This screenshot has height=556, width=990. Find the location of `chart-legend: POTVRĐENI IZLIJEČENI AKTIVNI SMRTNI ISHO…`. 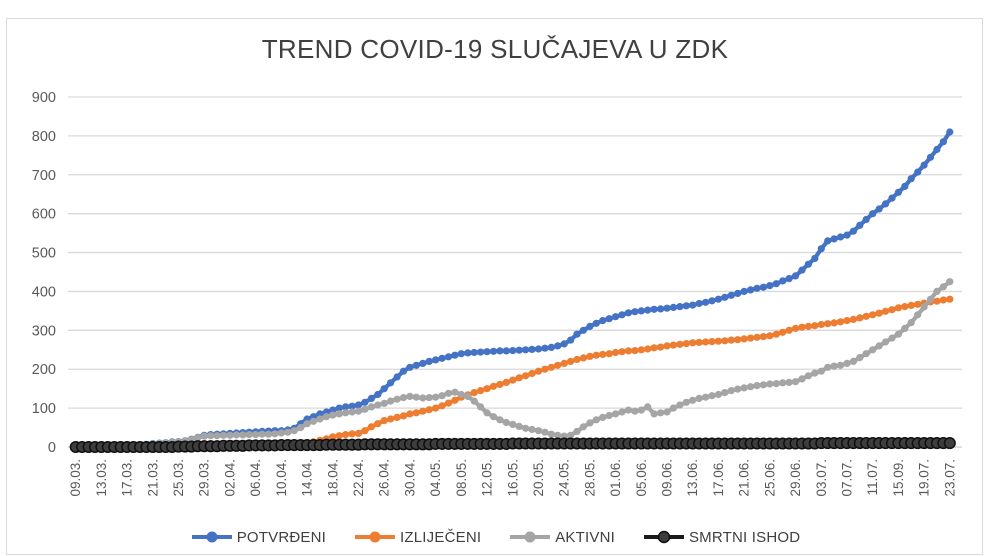

chart-legend: POTVRĐENI IZLIJEČENI AKTIVNI SMRTNI ISHO… is located at coordinates (495, 537).